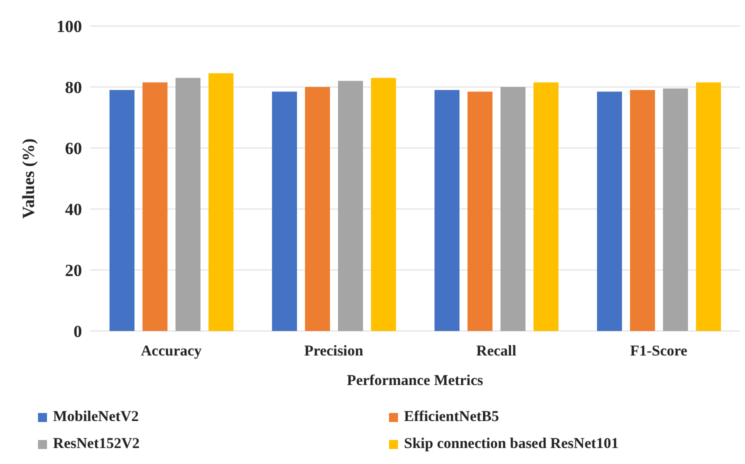 The width and height of the screenshot is (745, 464). I want to click on x-axis-title: Performance Metrics, so click(415, 381).